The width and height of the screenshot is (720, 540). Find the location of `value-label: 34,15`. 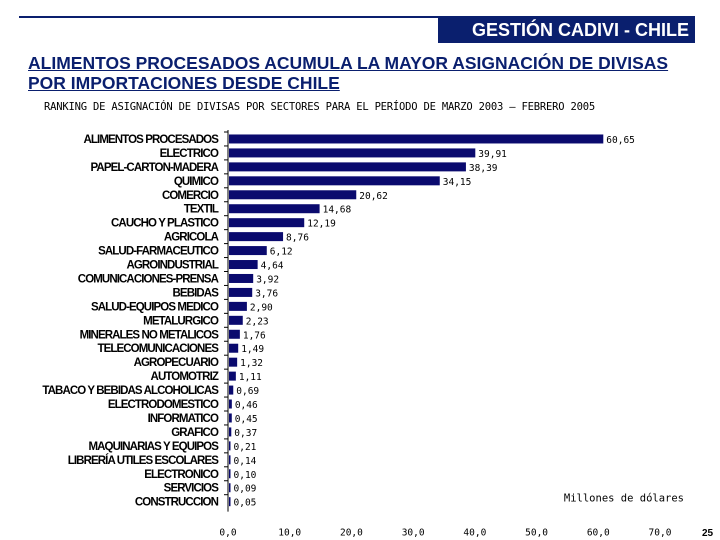

value-label: 34,15 is located at coordinates (457, 182).